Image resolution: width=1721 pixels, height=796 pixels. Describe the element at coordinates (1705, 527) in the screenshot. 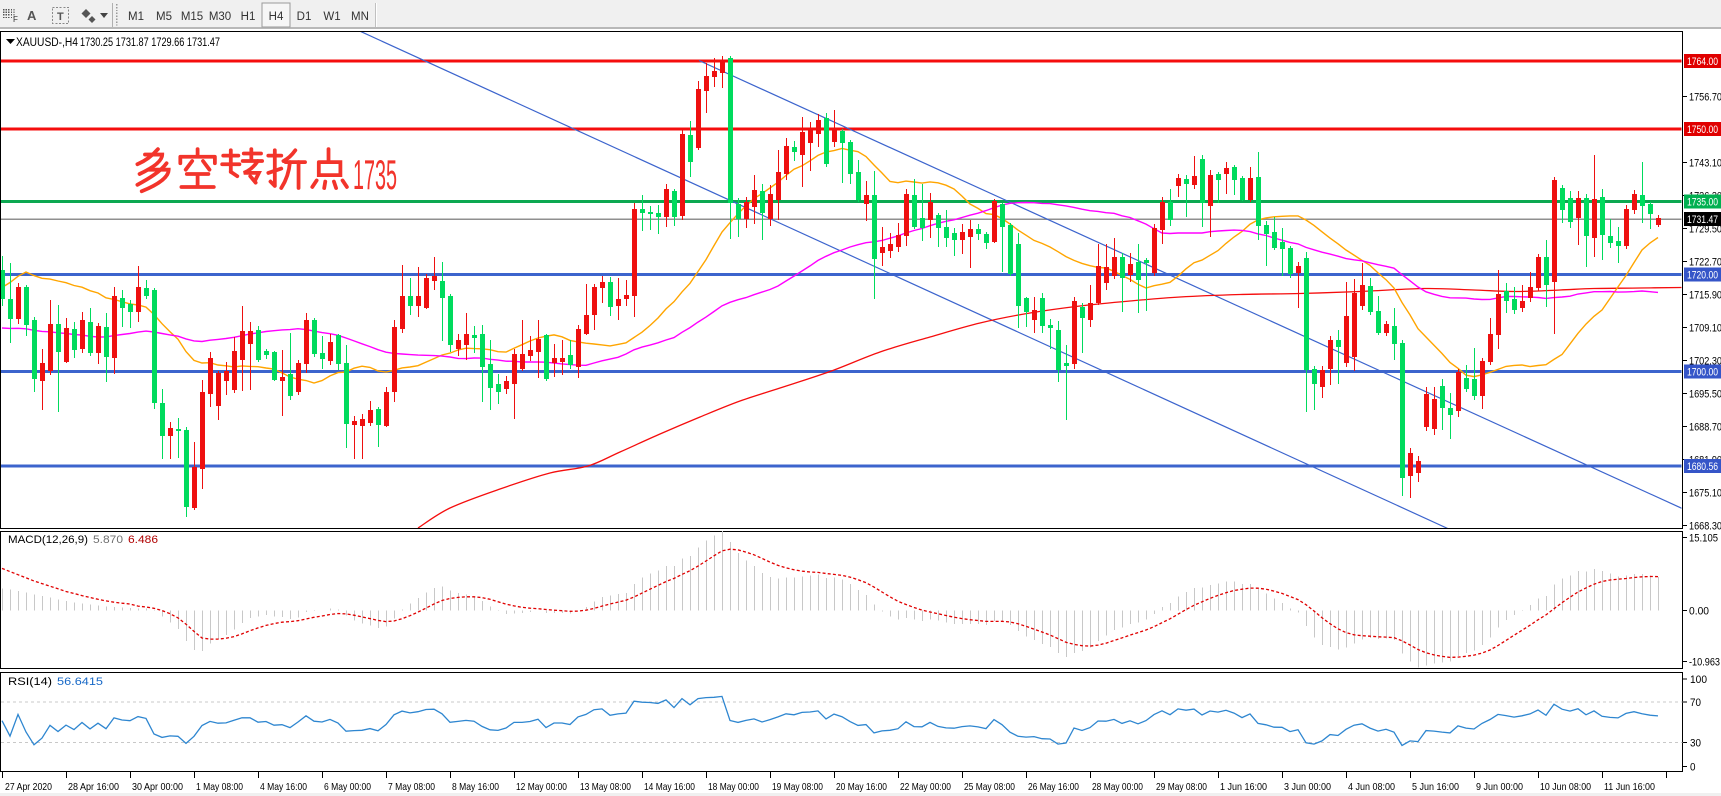

I see `svg-text: 1668.30` at that location.